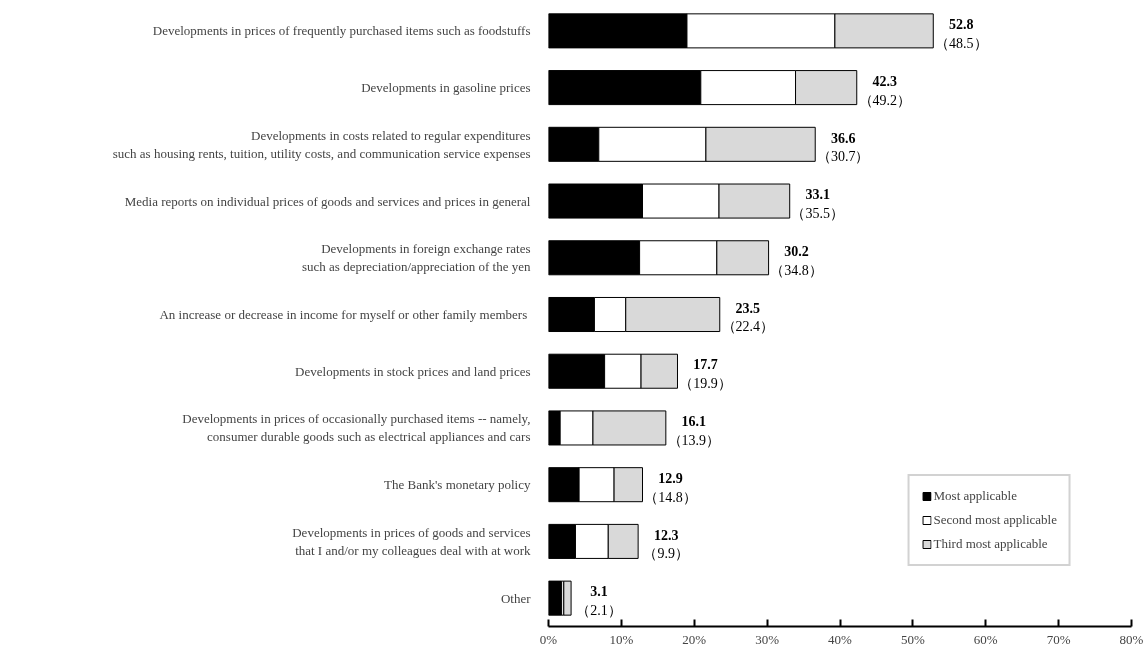 The width and height of the screenshot is (1145, 666). What do you see at coordinates (416, 258) in the screenshot?
I see `y-tick-label: Developments in foreign exchange rates such as depreciation/appreciation of the yen` at bounding box center [416, 258].